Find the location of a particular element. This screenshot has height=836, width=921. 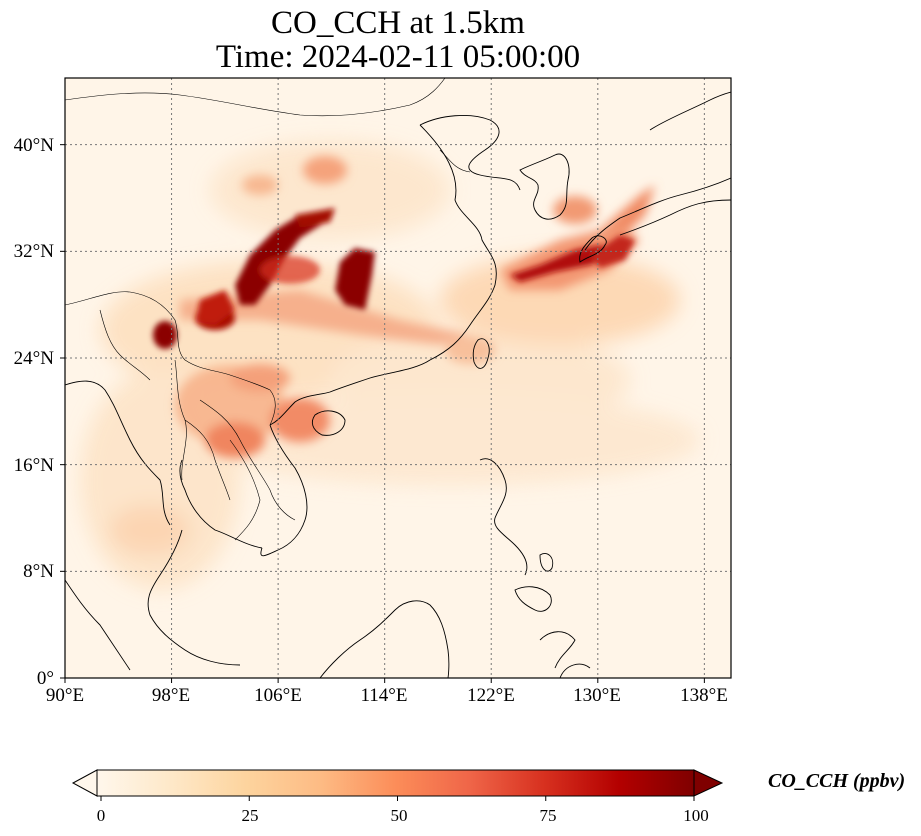

colorbar-min-extend is located at coordinates (84, 783).